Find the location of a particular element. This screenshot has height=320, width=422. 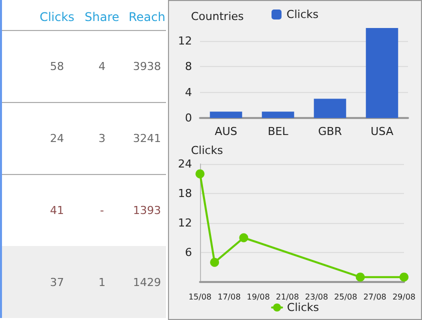

x-tick-label: BEL is located at coordinates (279, 131).